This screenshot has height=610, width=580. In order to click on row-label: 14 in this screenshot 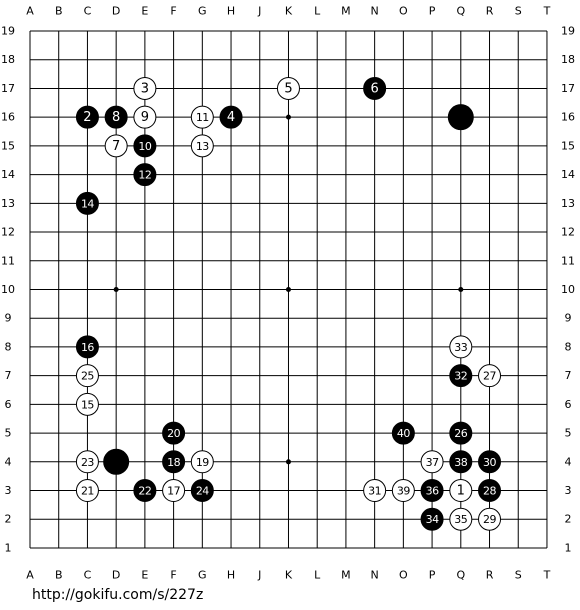, I will do `click(8, 174)`.